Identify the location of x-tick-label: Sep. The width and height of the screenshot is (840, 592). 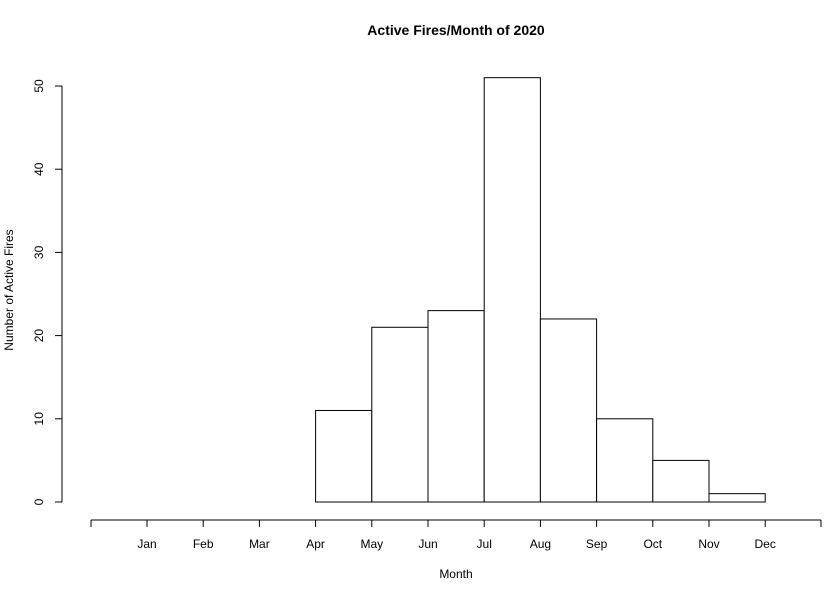
(597, 544).